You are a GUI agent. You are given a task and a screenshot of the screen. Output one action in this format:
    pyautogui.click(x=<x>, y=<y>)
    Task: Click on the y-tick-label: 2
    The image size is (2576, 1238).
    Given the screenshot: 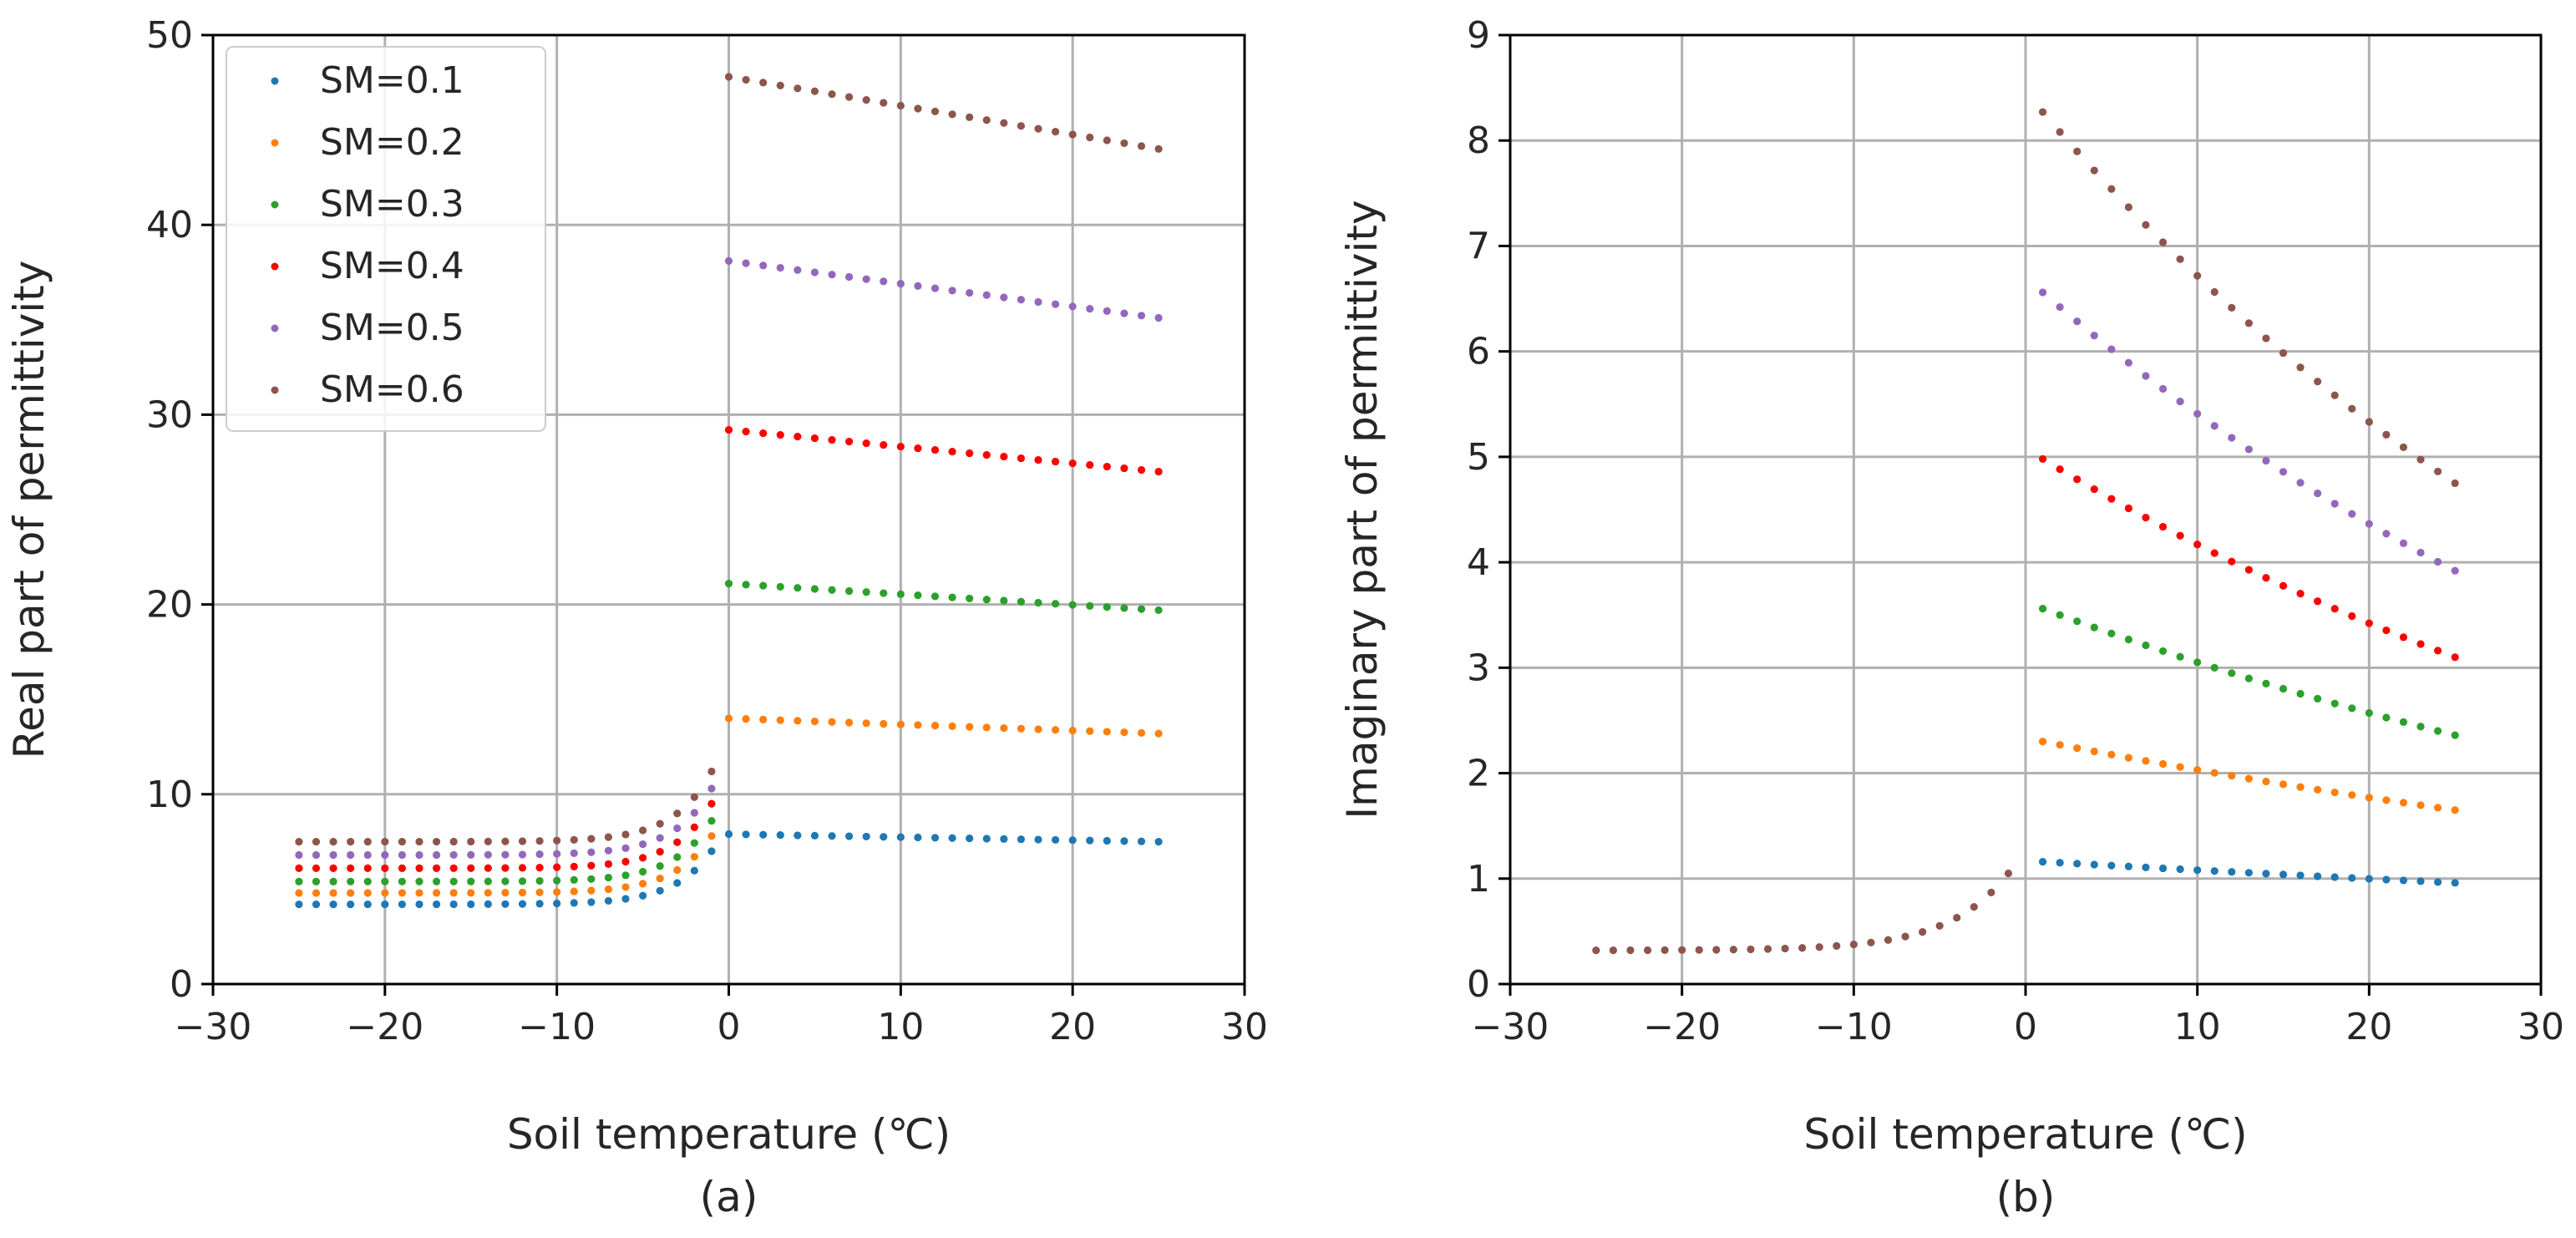 What is the action you would take?
    pyautogui.click(x=1478, y=774)
    